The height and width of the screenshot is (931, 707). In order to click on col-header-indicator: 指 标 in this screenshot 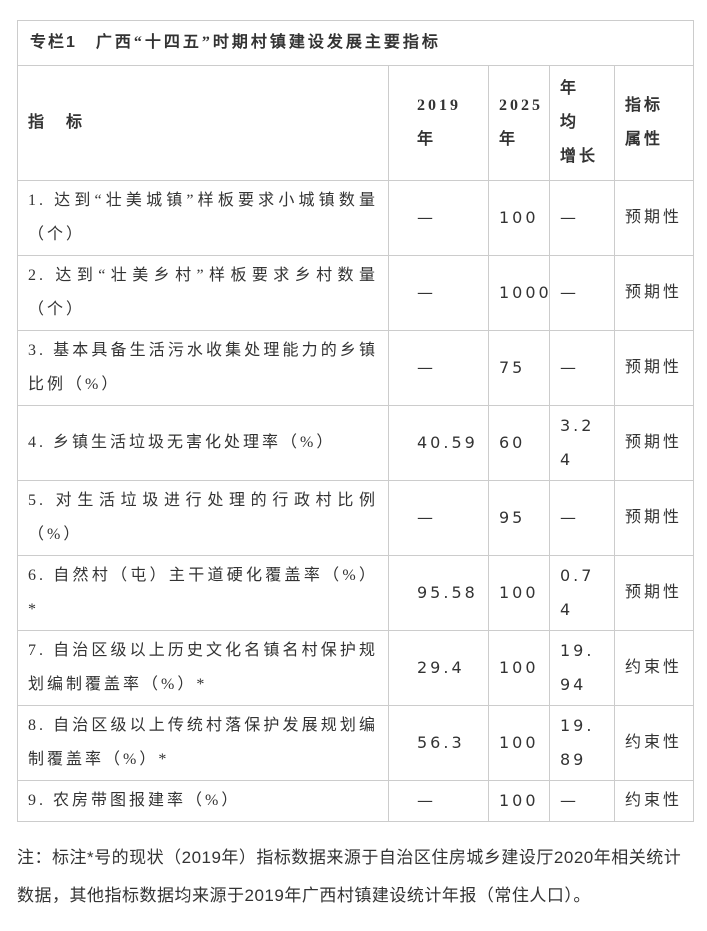, I will do `click(203, 123)`.